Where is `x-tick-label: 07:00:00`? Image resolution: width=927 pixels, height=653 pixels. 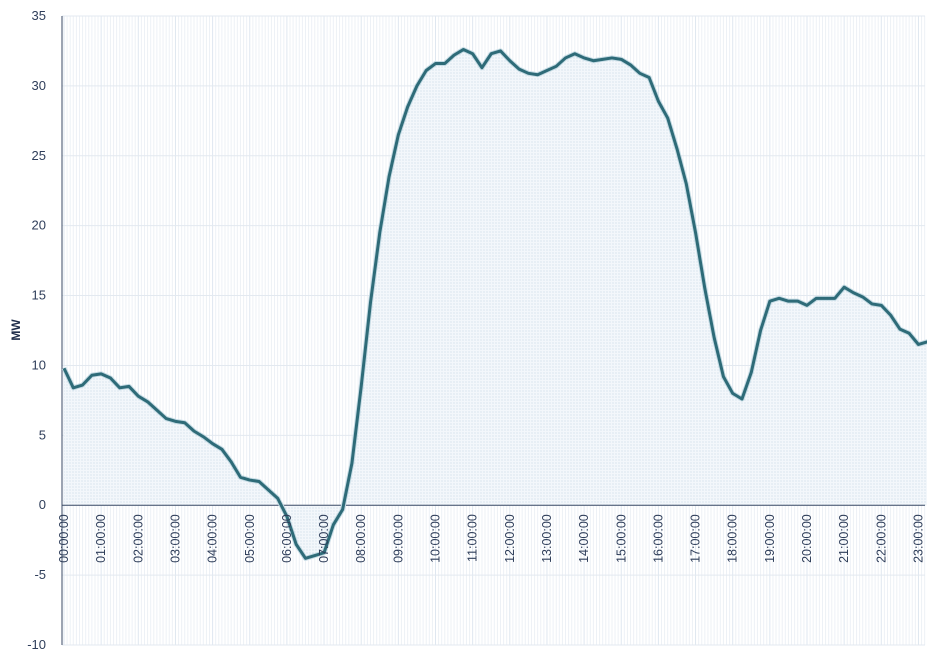
x-tick-label: 07:00:00 is located at coordinates (324, 538).